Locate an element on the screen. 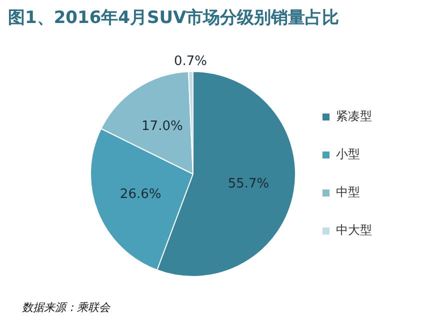 This screenshot has width=422, height=334. legend-label: 小型 is located at coordinates (348, 154).